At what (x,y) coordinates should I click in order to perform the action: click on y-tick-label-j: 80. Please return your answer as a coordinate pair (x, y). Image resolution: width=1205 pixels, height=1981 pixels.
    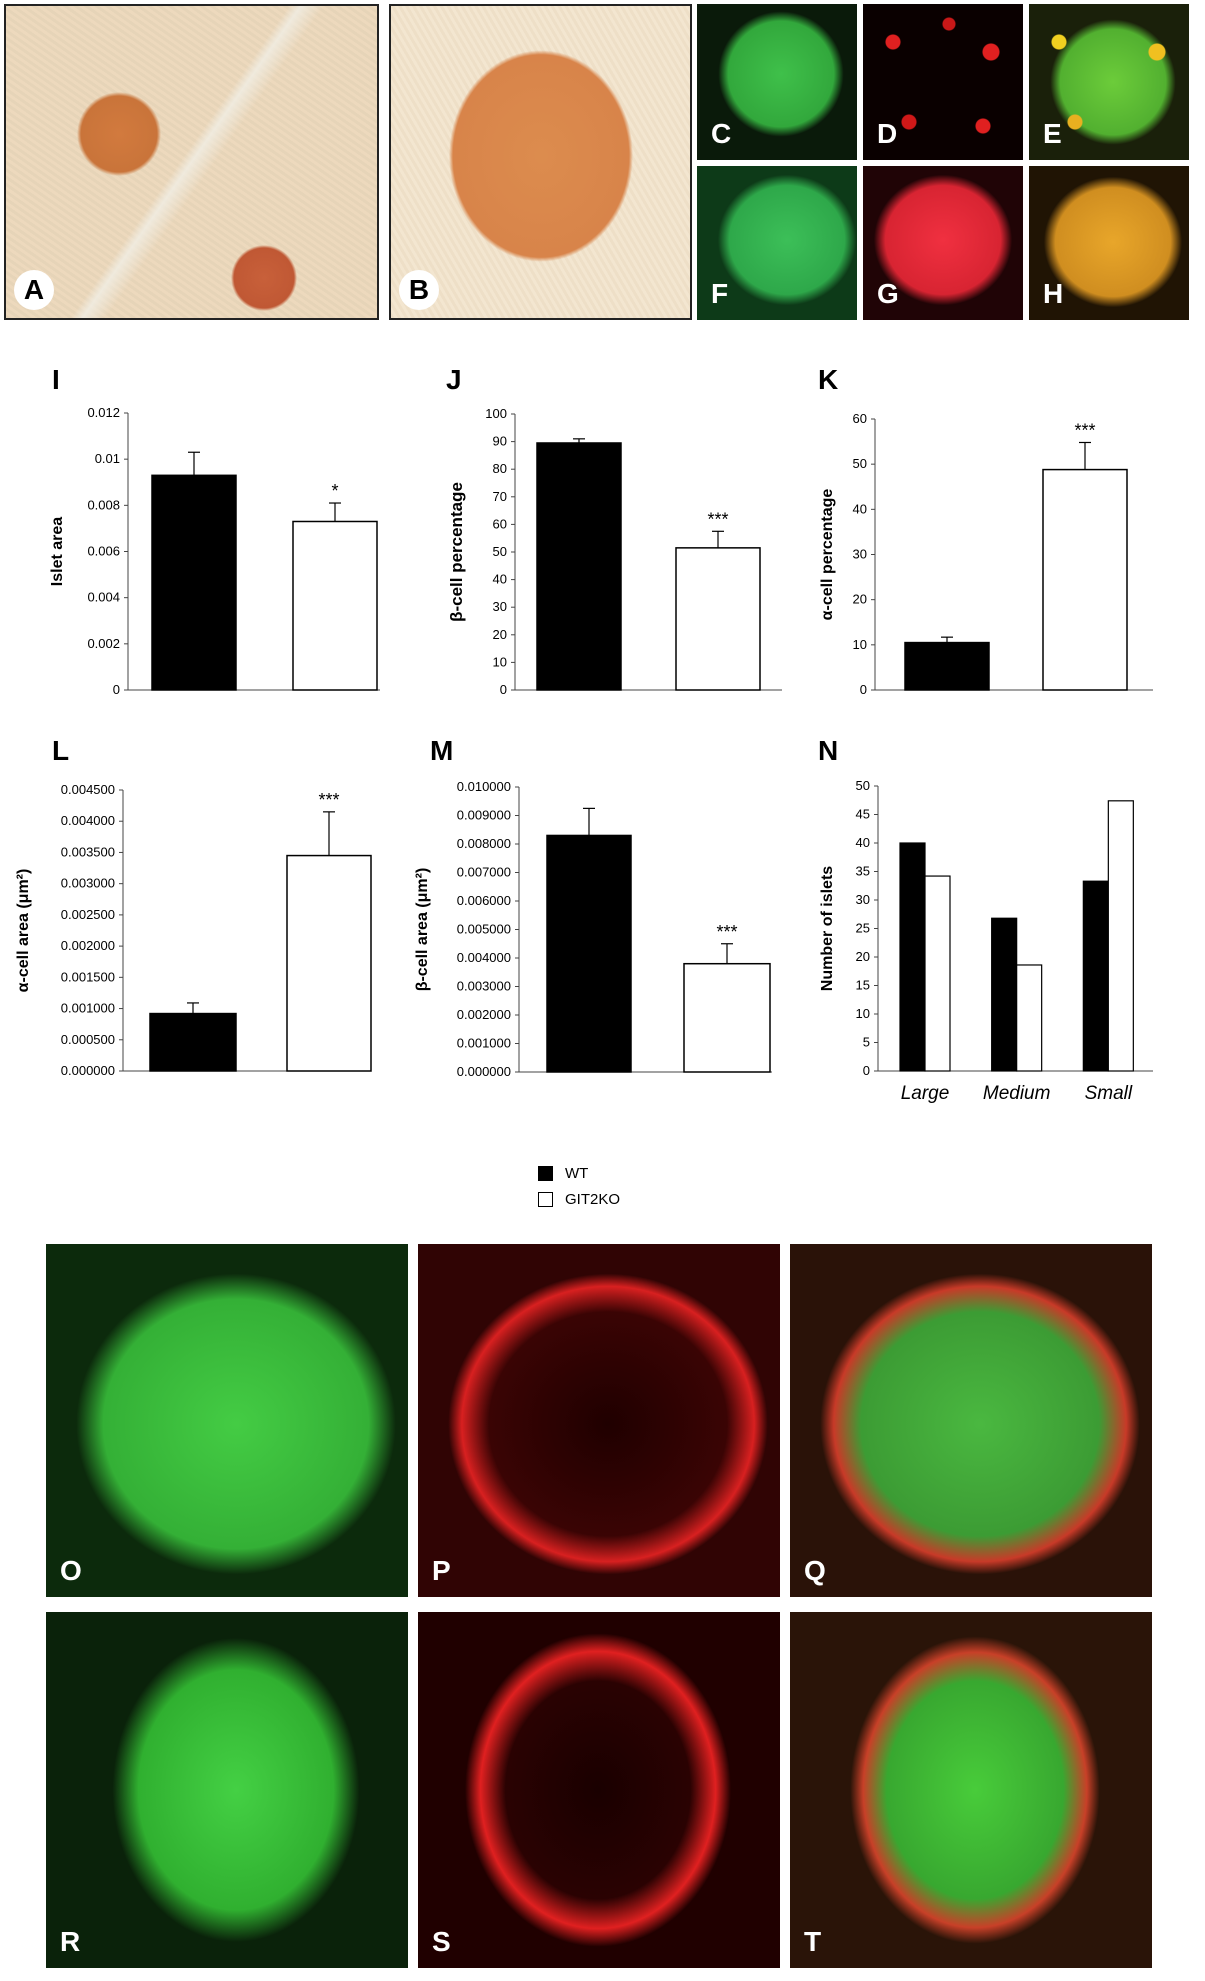
    Looking at the image, I should click on (500, 468).